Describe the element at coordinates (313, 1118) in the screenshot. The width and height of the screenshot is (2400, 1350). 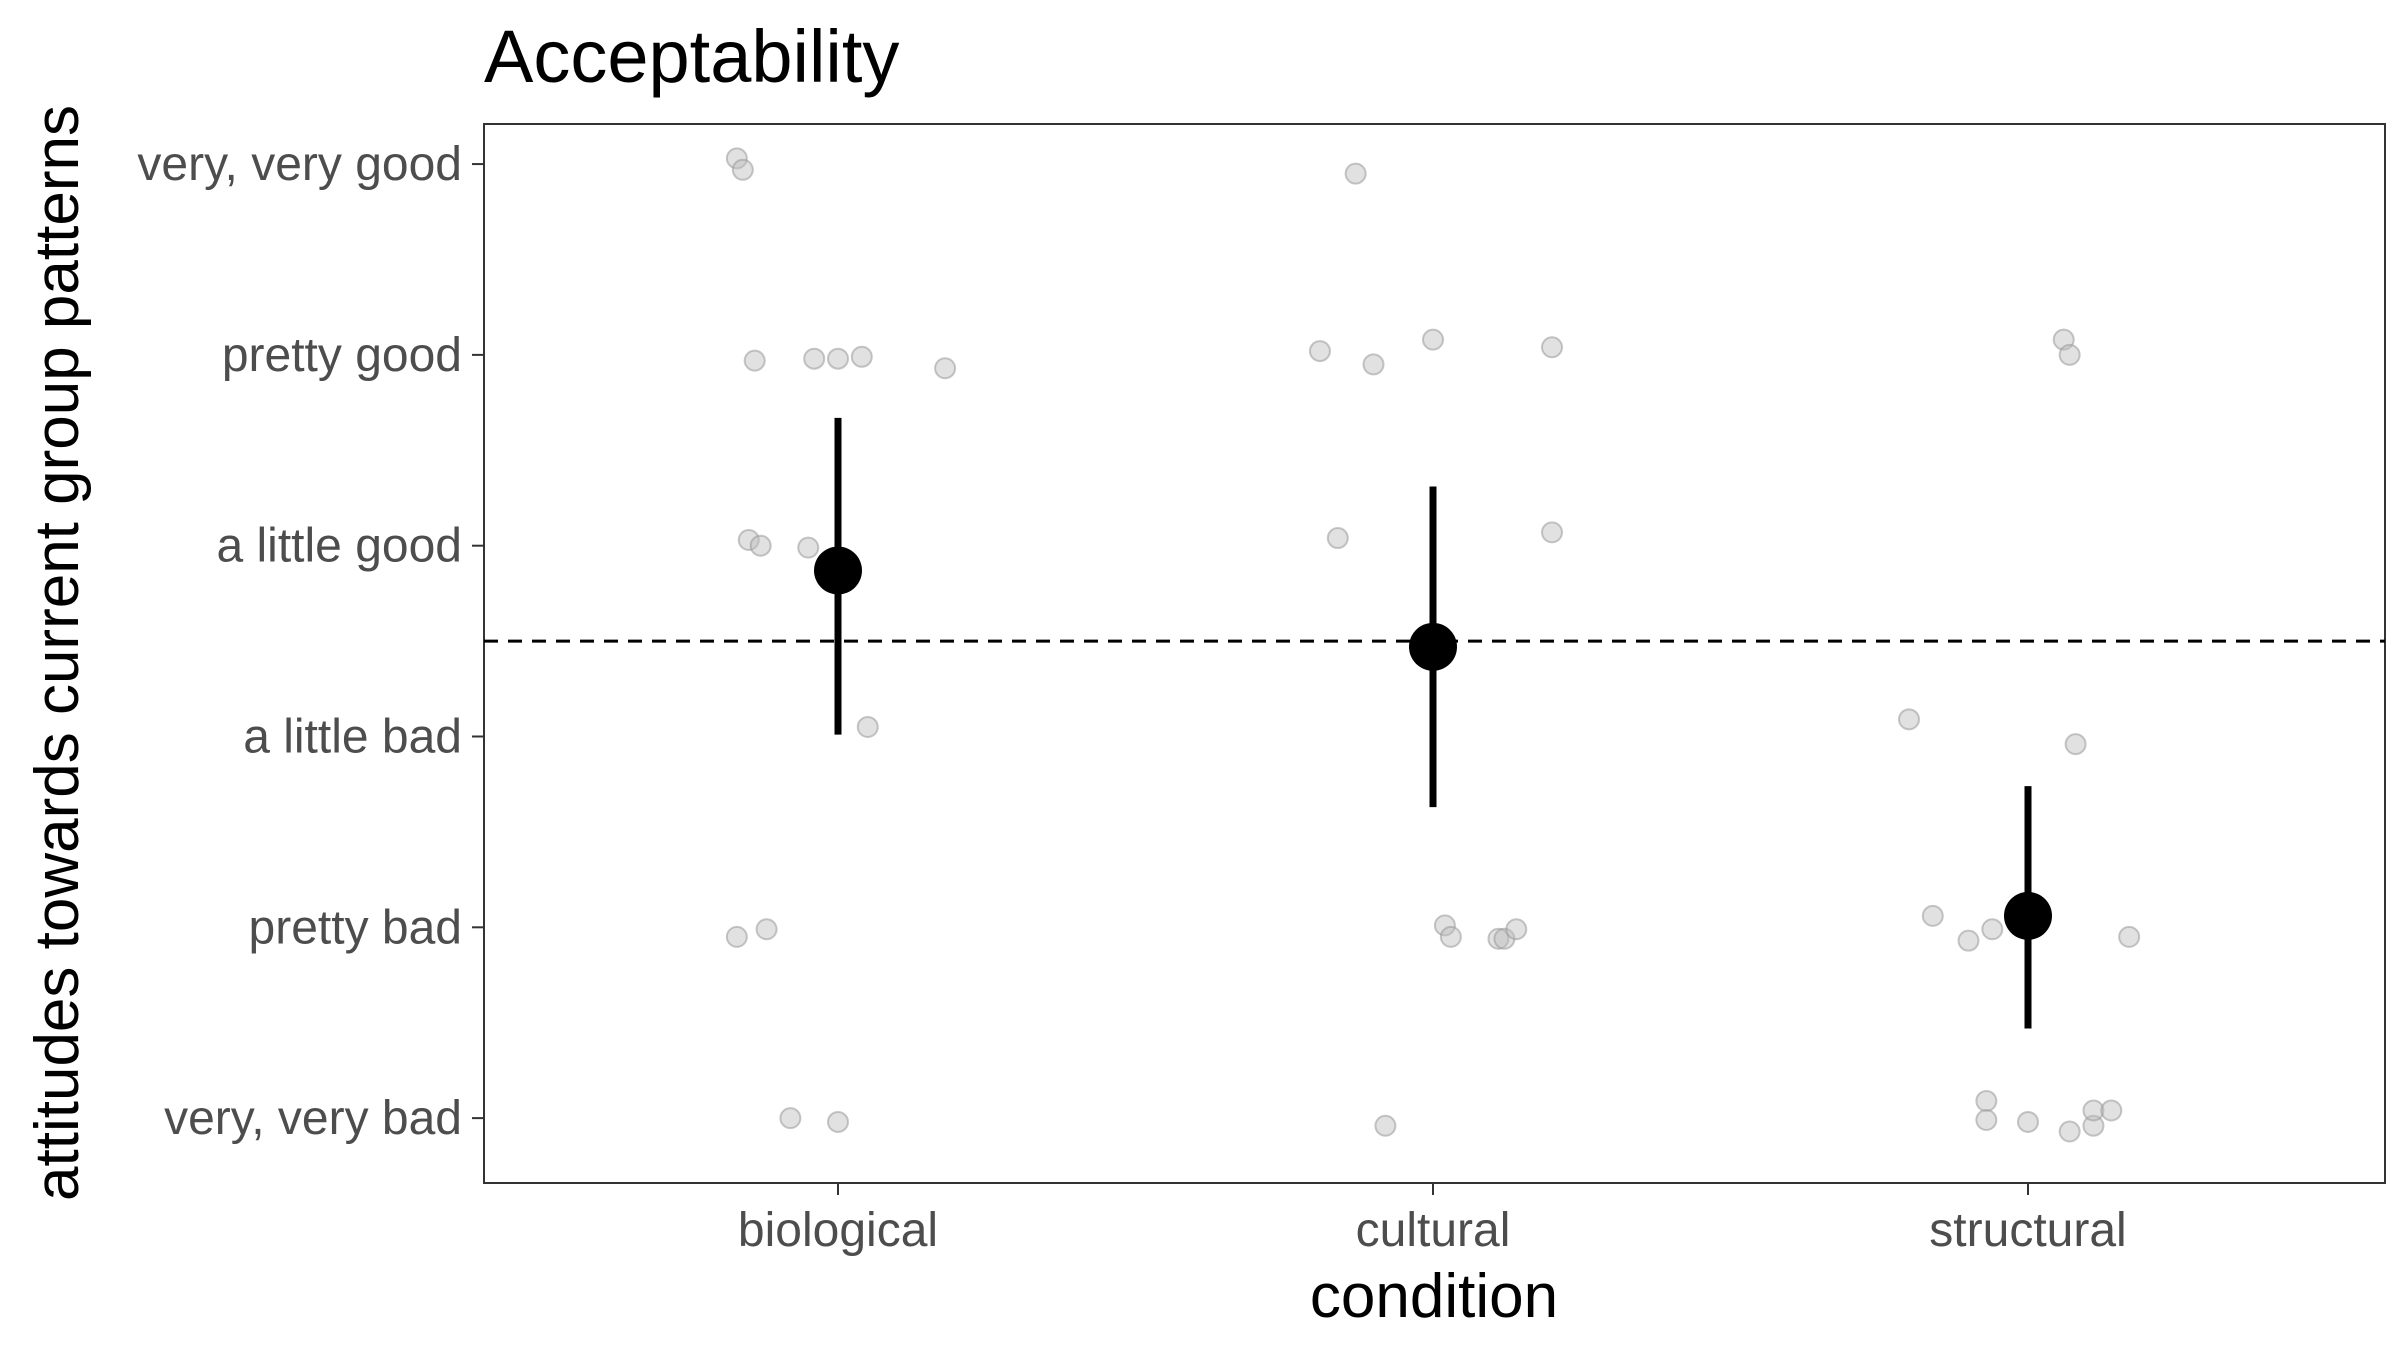
I see `y-tick-label: very, very bad` at that location.